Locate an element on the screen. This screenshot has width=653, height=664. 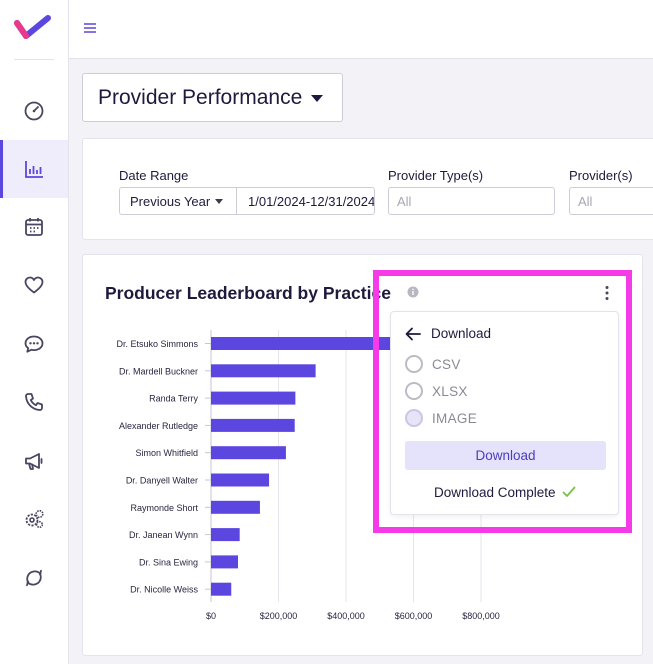
provider-types-placeholder: All is located at coordinates (404, 201).